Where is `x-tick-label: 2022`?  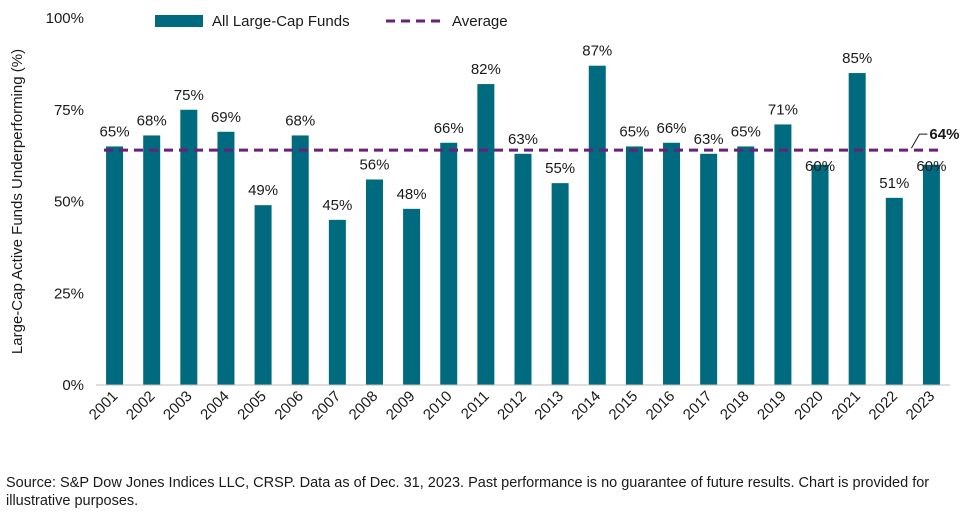
x-tick-label: 2022 is located at coordinates (884, 406).